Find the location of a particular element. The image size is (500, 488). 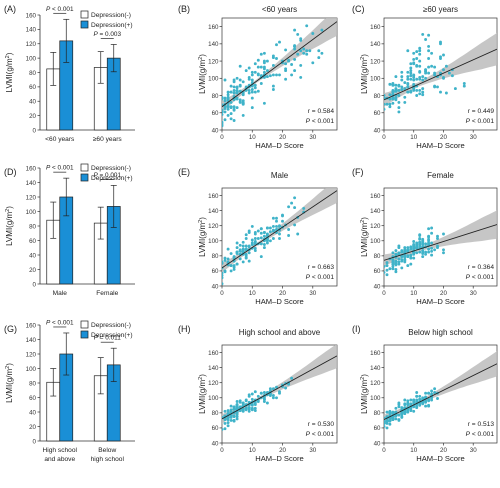

panel-label: (C) is located at coordinates (358, 9).